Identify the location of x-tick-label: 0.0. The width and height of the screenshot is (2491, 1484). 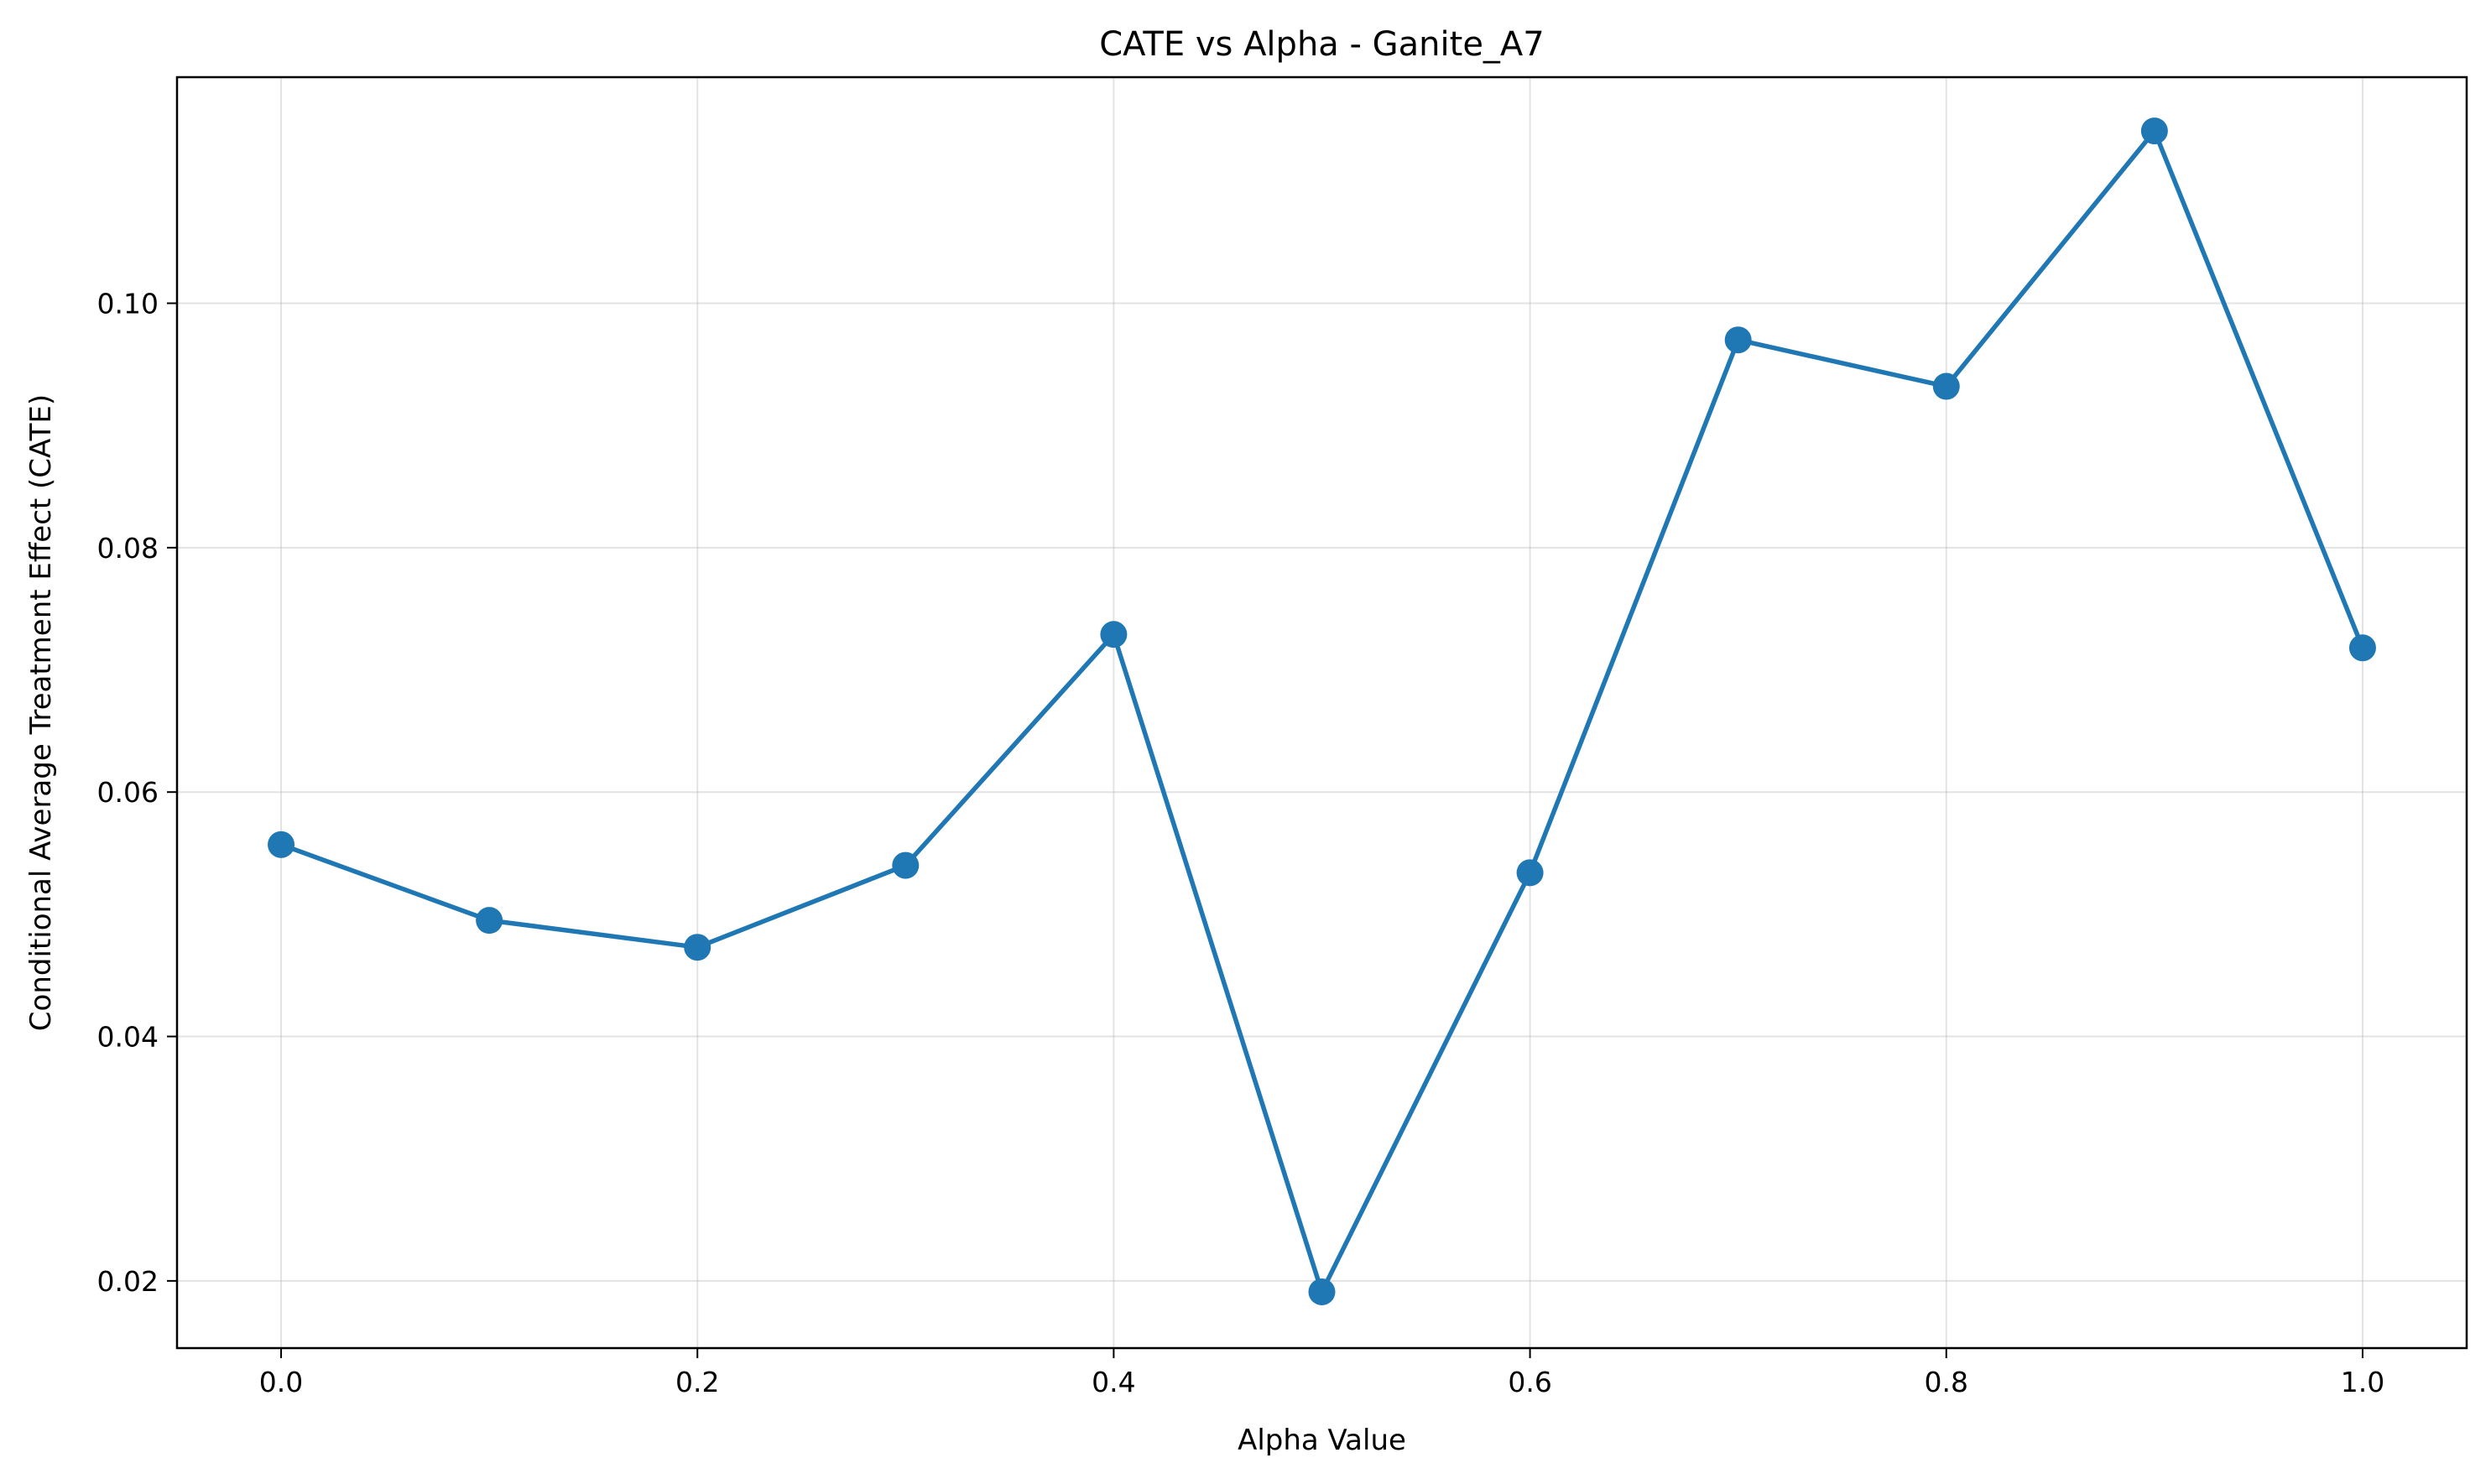
(281, 1382).